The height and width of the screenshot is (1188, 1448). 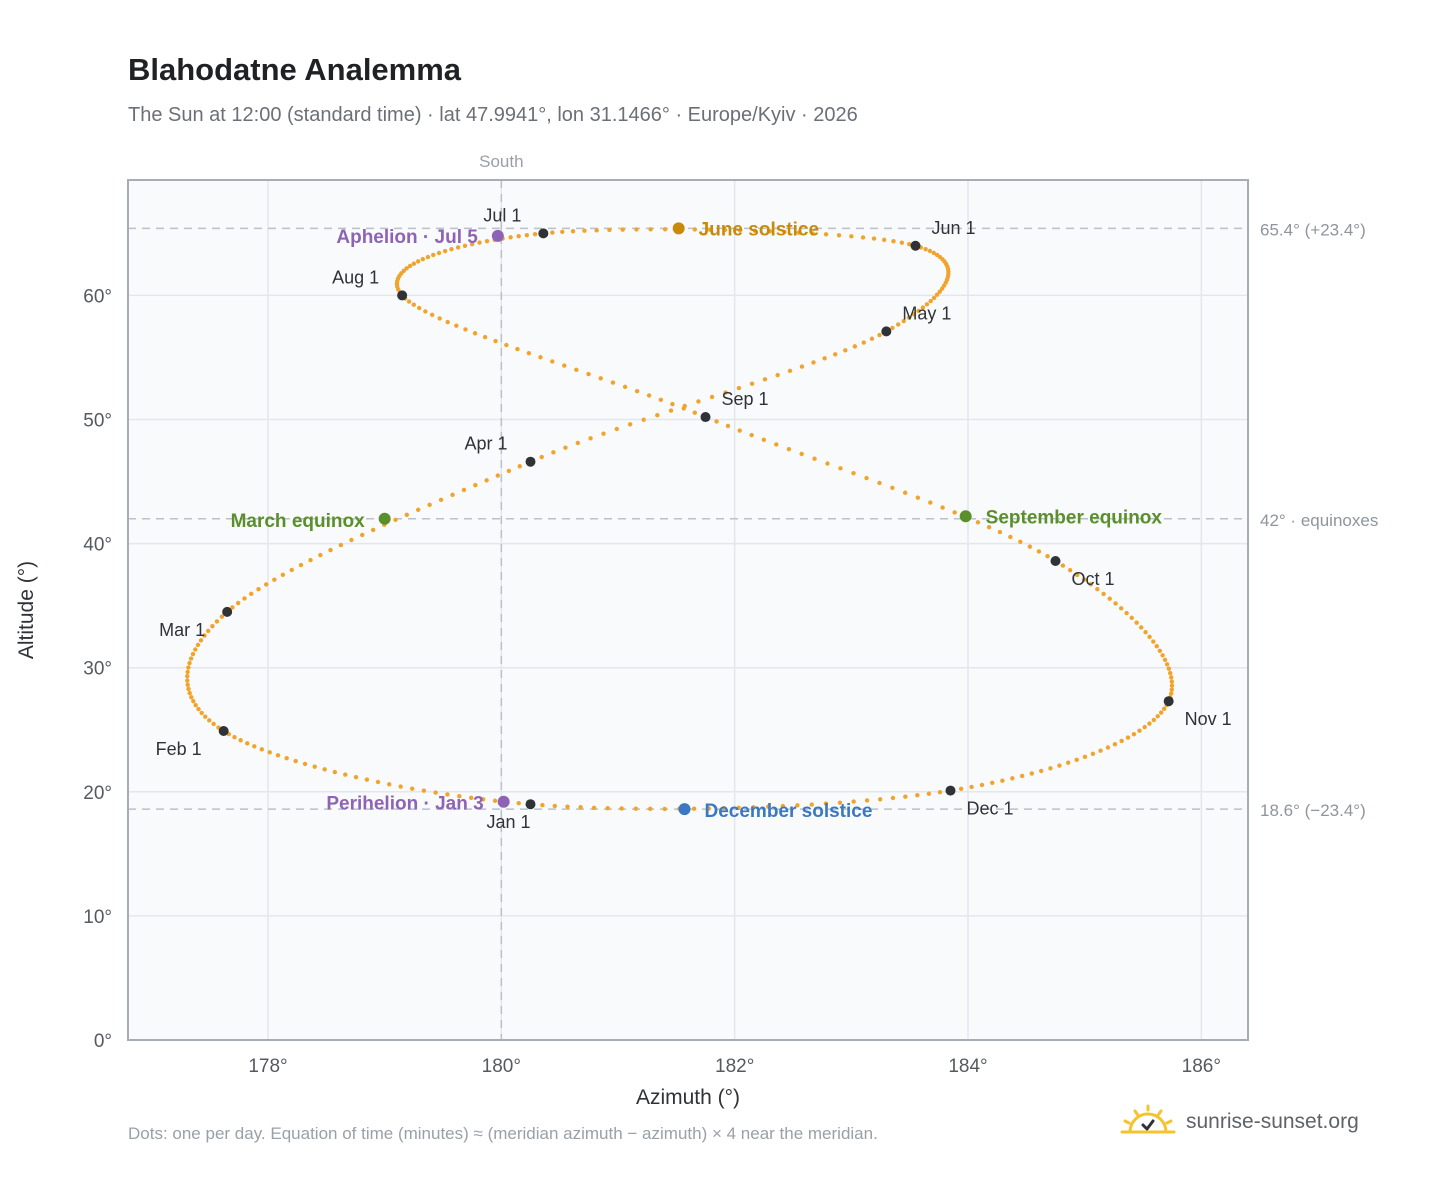 I want to click on y-tick-label: 40°, so click(x=97, y=545).